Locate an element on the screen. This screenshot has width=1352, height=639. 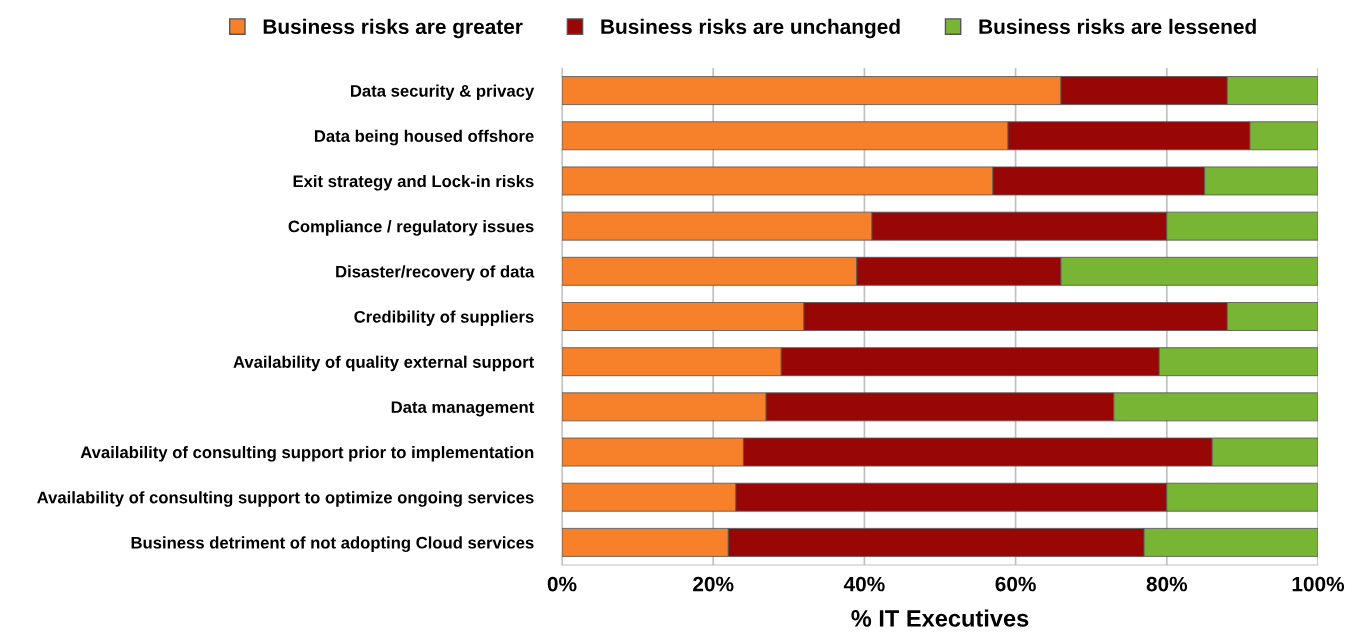
y-tick-label: Data security & privacy is located at coordinates (443, 92).